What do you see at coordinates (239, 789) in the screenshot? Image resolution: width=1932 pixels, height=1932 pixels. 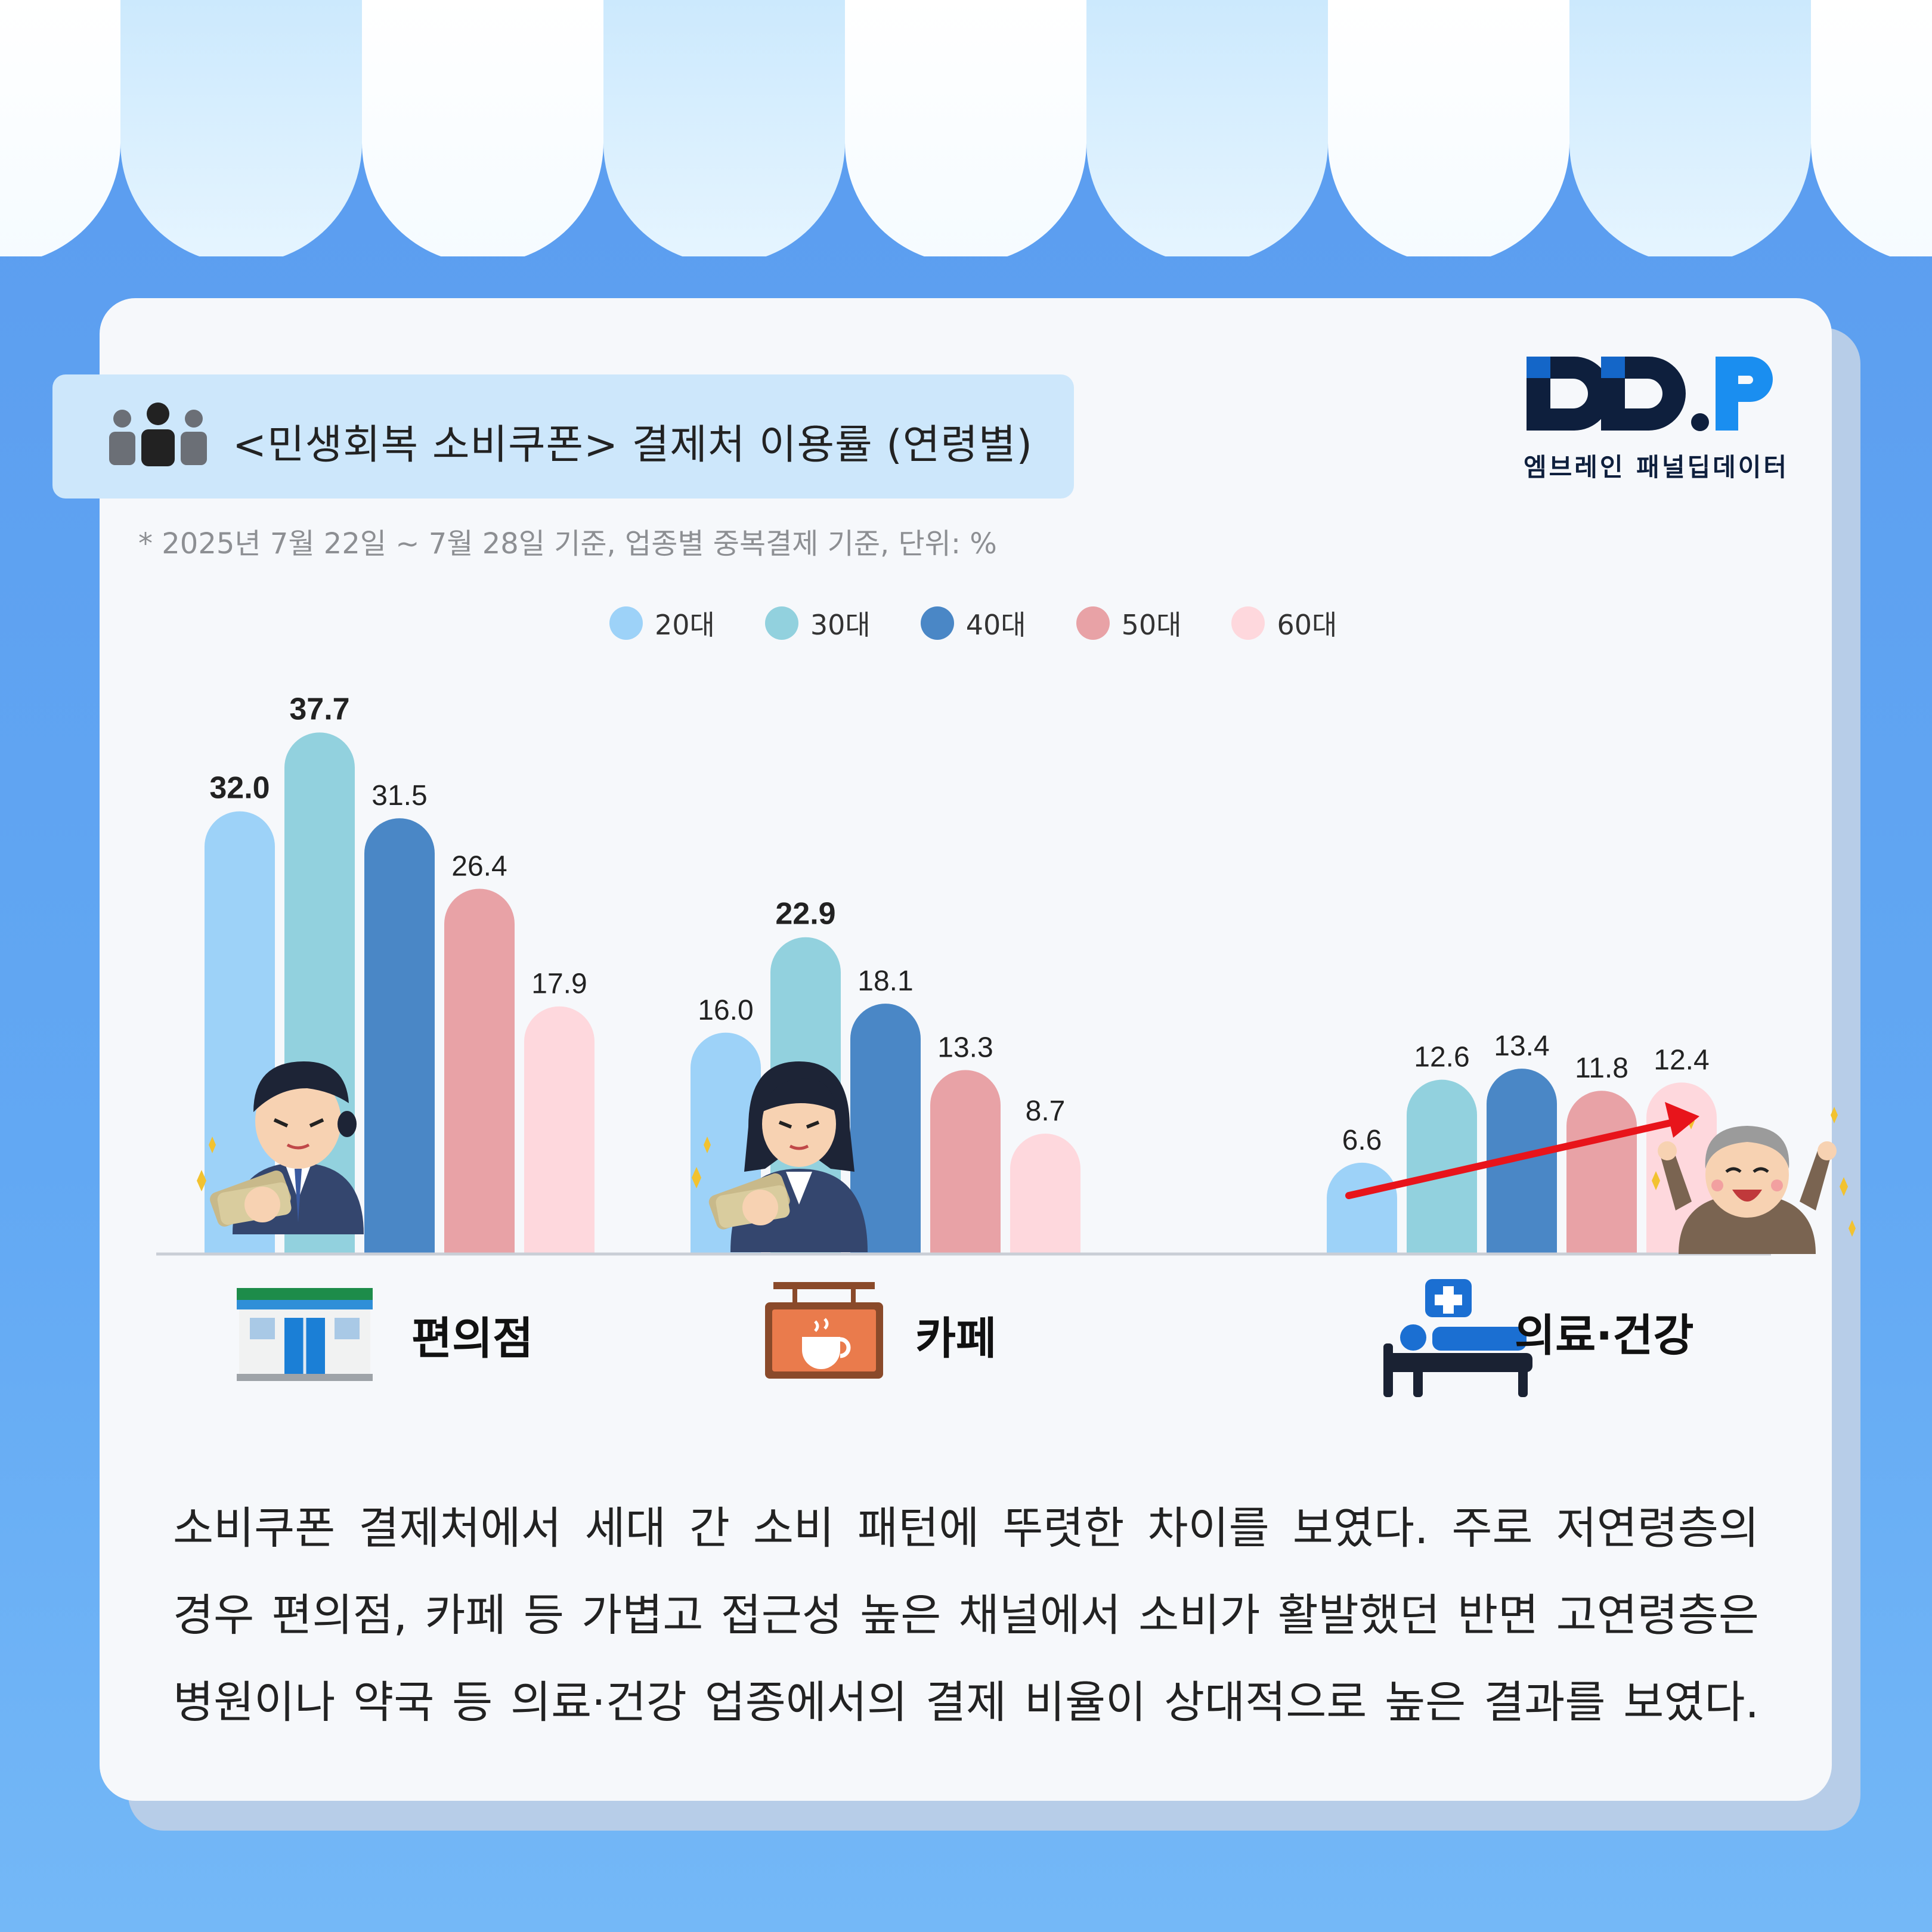 I see `bar-value-label: 32.0` at bounding box center [239, 789].